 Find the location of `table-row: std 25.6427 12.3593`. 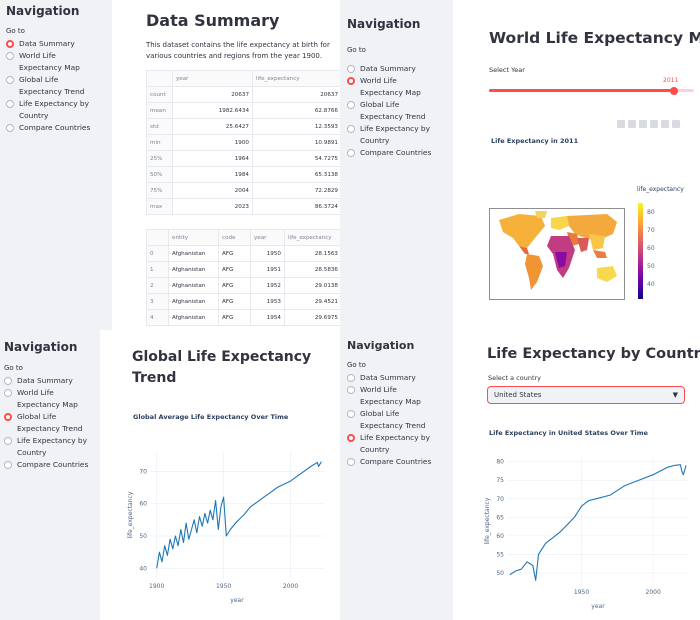

table-row: std 25.6427 12.3593 is located at coordinates (243, 126).